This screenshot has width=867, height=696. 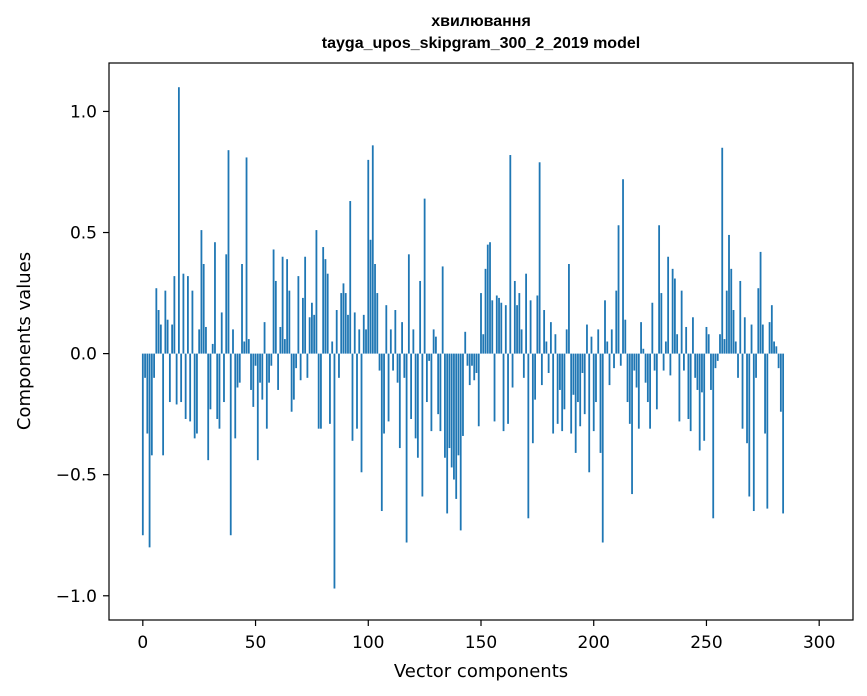 What do you see at coordinates (481, 43) in the screenshot?
I see `chart-subtitle: tayga_upos_skipgram_300_2_2019 model` at bounding box center [481, 43].